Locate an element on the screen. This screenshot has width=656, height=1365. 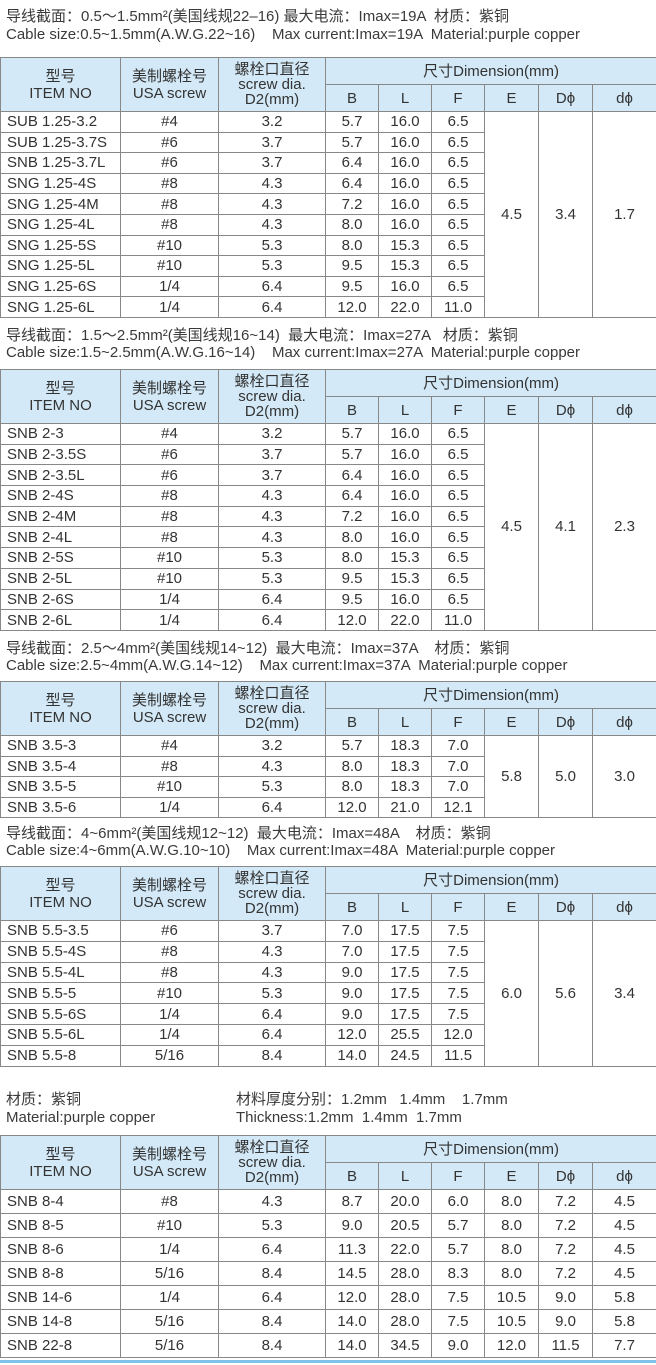
dim-col-header: F is located at coordinates (458, 410).